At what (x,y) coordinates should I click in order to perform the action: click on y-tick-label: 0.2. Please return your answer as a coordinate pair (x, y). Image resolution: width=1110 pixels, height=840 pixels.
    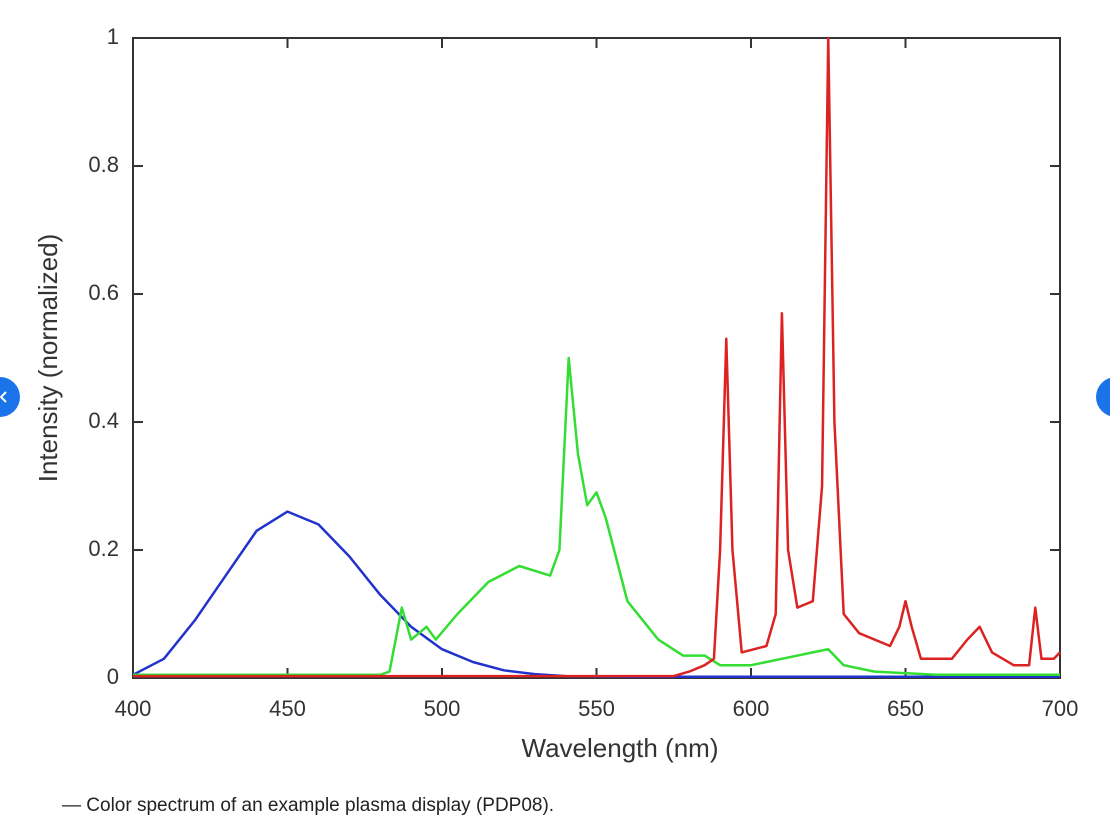
    Looking at the image, I should click on (103, 548).